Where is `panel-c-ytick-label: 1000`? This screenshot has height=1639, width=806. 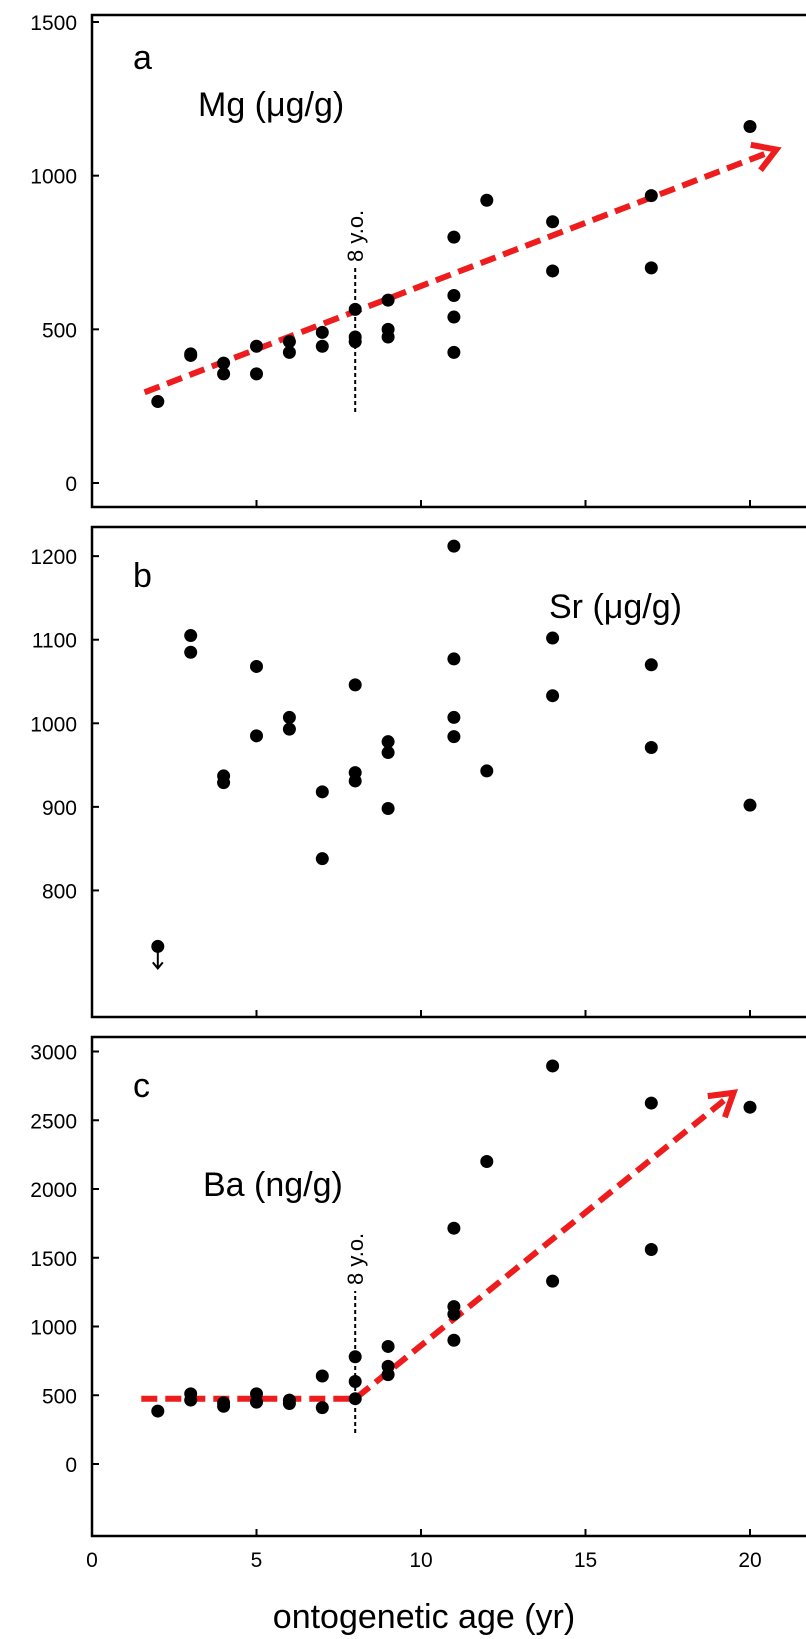
panel-c-ytick-label: 1000 is located at coordinates (53, 1328).